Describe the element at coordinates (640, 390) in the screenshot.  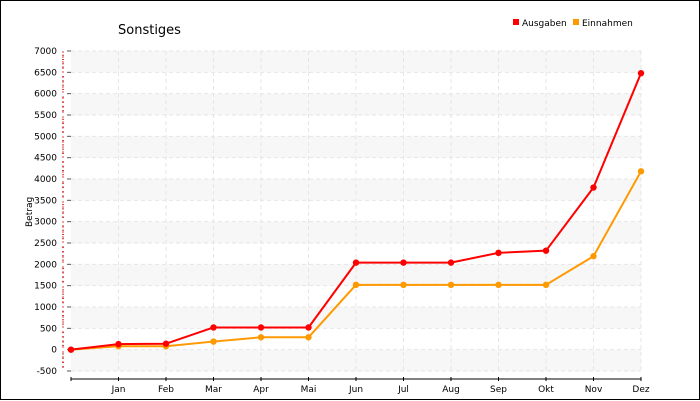
I see `x-tick-label: Dez` at that location.